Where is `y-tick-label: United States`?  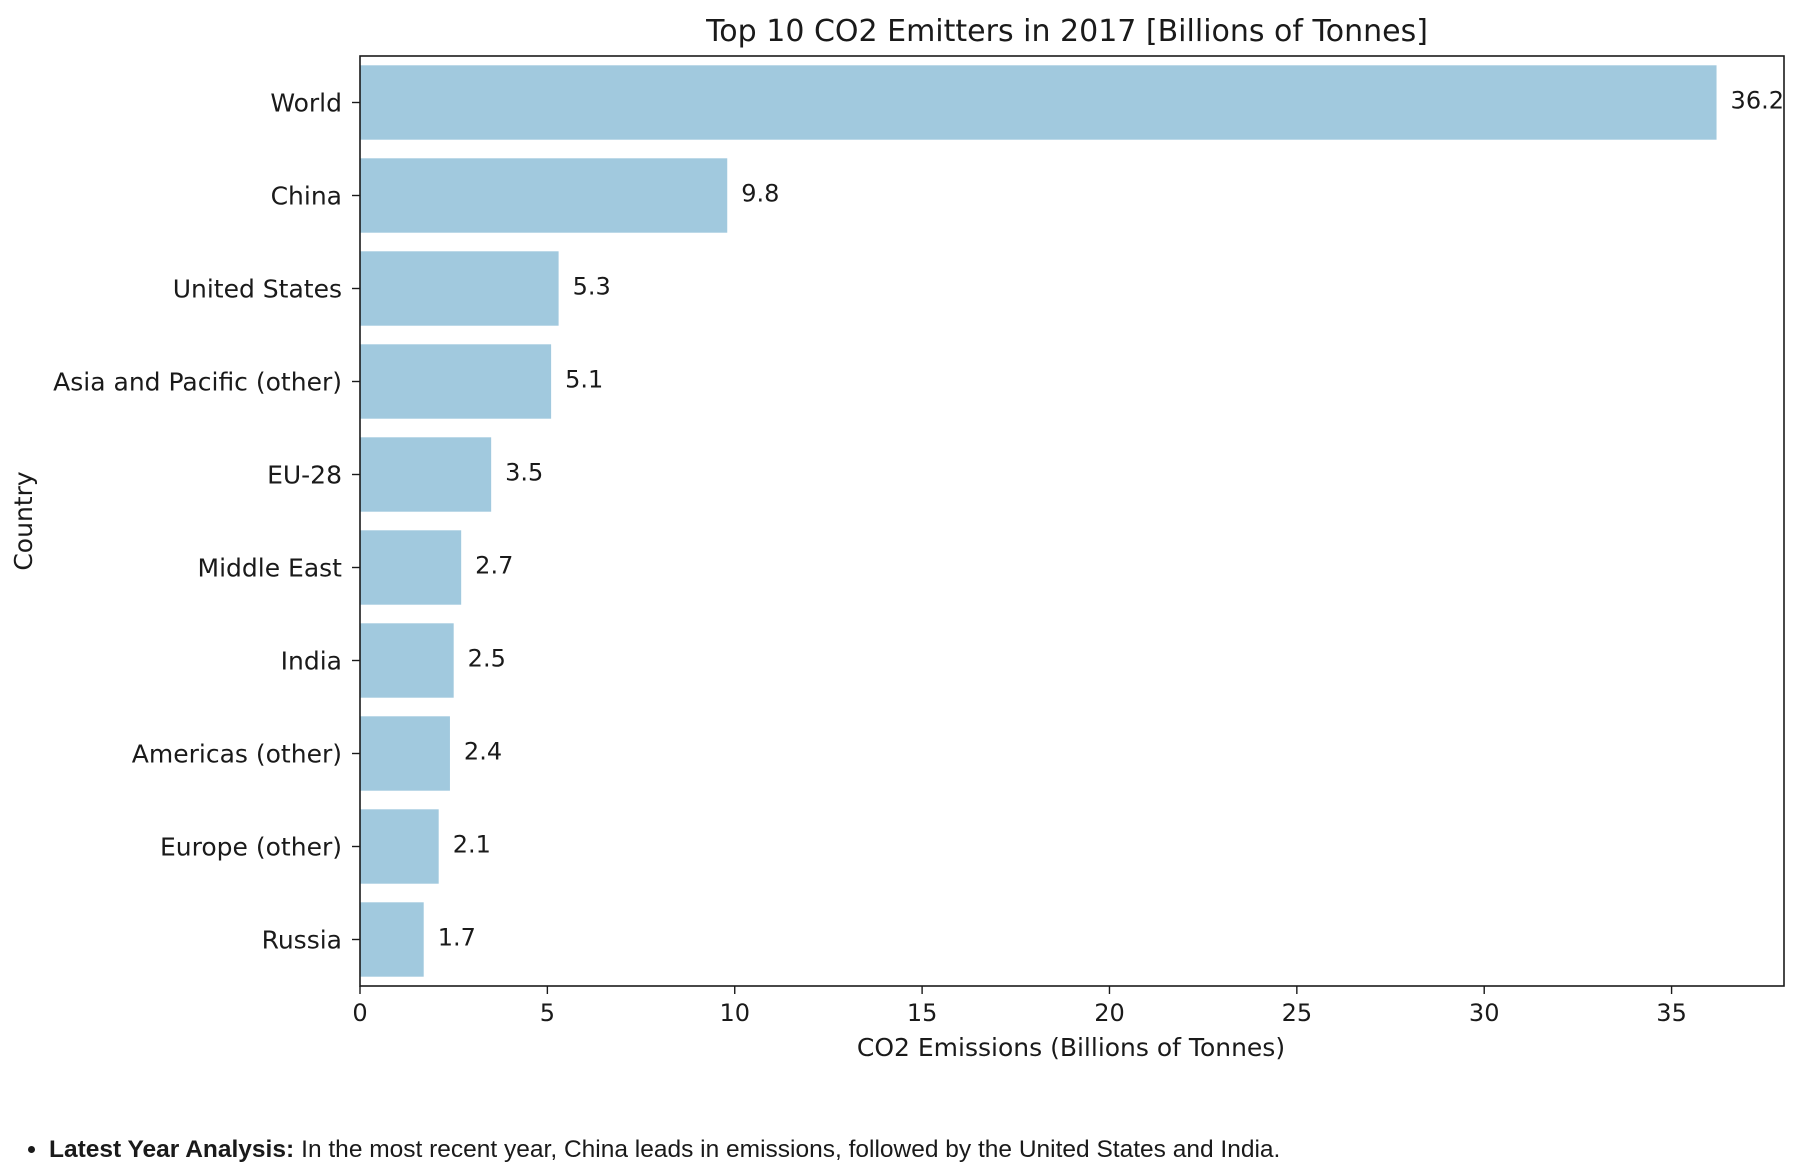 y-tick-label: United States is located at coordinates (257, 289).